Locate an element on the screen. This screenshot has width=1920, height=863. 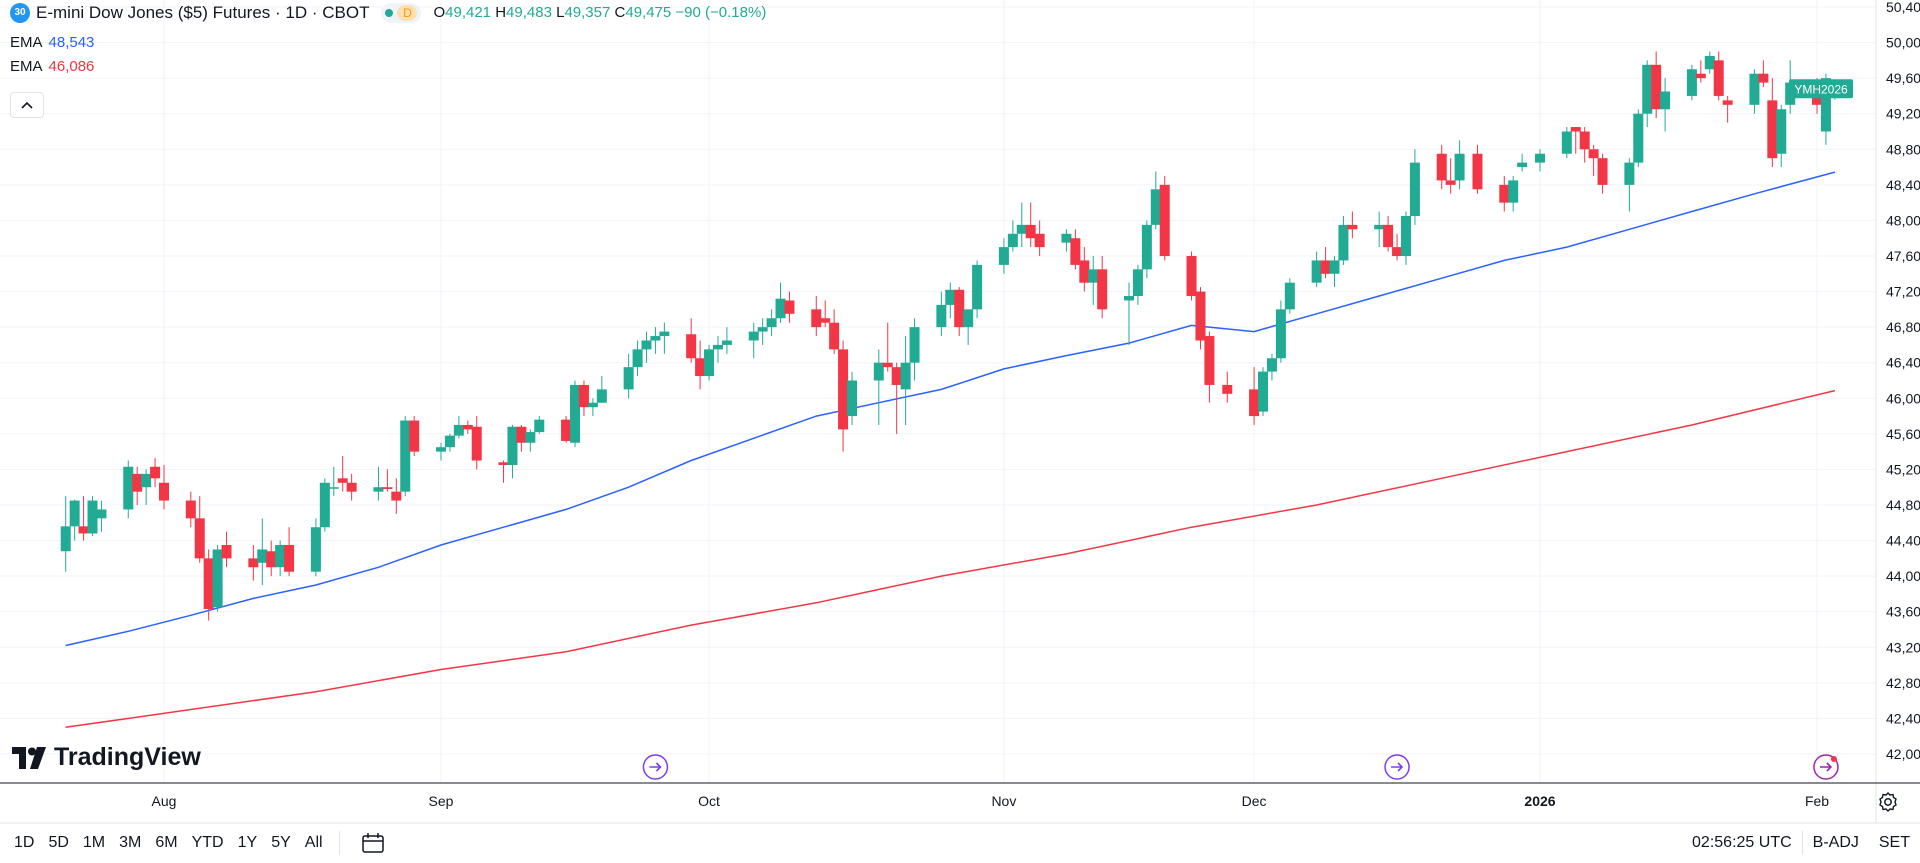
right-tools: 02:56:25 UTC B-ADJ SET is located at coordinates (1801, 843).